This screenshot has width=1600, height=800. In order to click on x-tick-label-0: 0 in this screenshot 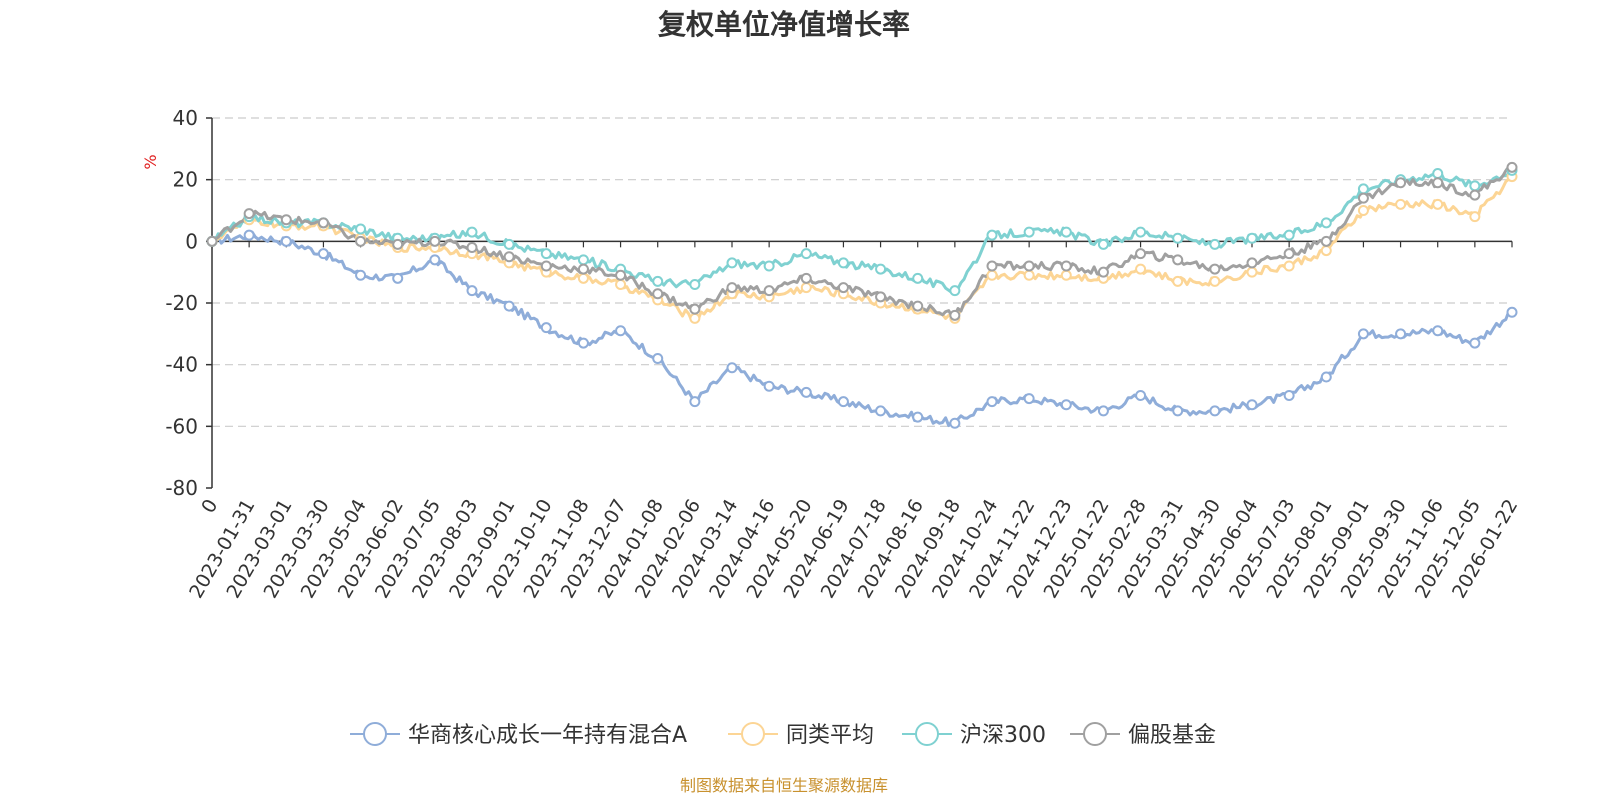, I will do `click(209, 506)`.